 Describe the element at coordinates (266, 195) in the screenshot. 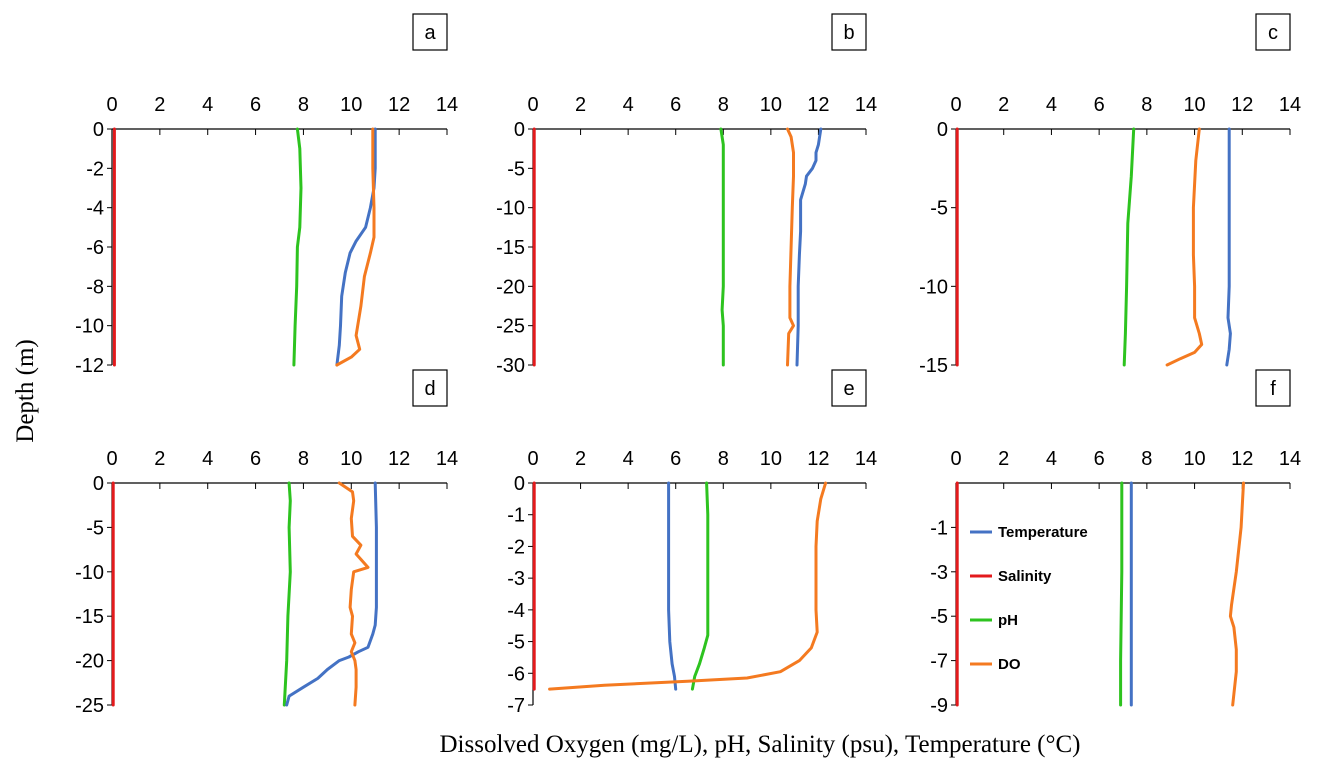

I see `panel-a: 0 2 4 6 8 10 12 14 0 -2 -4 -6 -8 -10 -12 a` at that location.